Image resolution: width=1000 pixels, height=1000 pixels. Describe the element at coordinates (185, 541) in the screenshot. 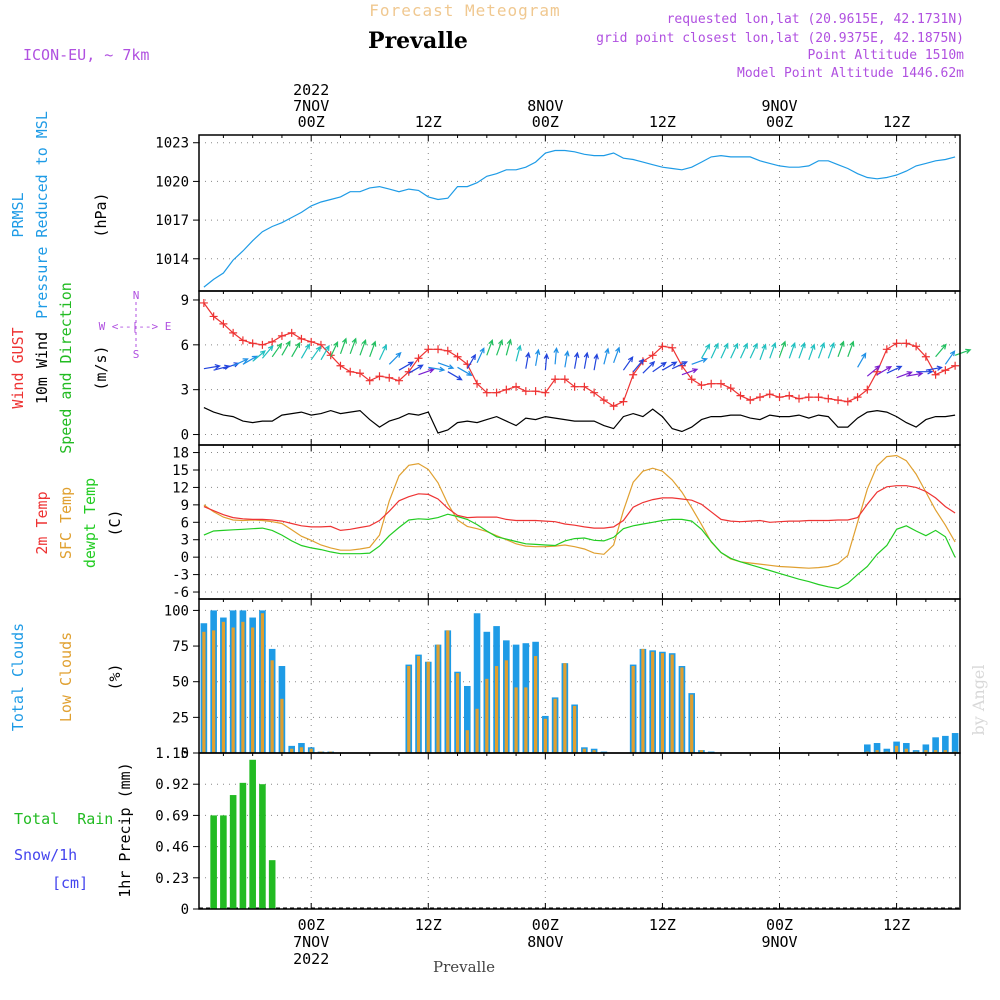

I see `y-tick-label: 3` at that location.